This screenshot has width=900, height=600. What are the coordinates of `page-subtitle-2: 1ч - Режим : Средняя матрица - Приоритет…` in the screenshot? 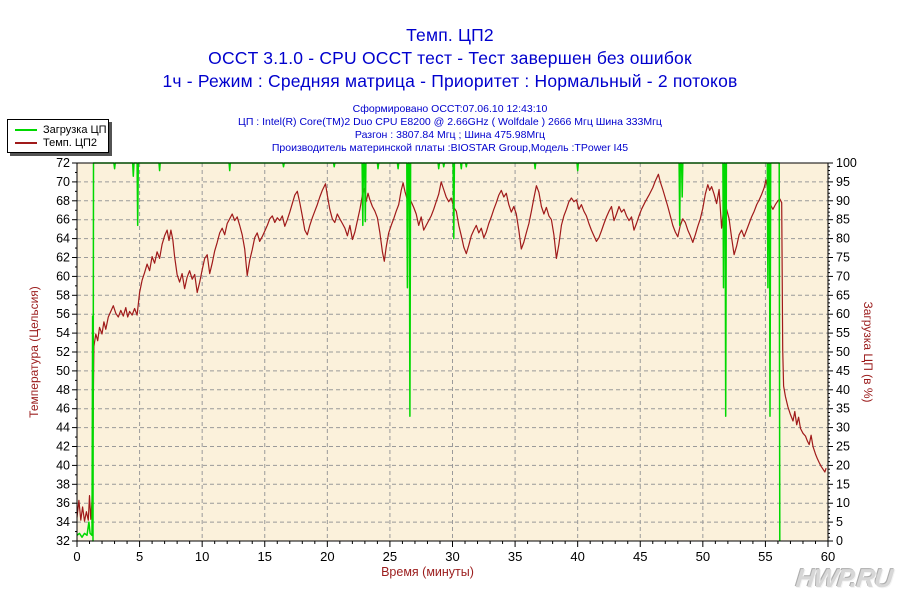 It's located at (450, 81).